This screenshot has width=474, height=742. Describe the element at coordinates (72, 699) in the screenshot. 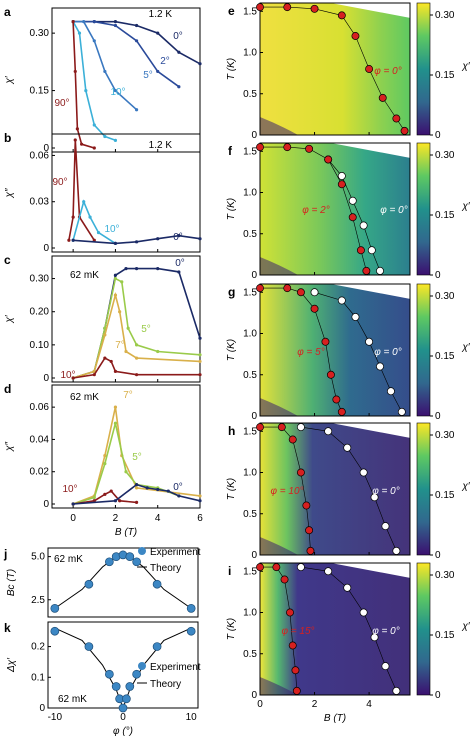

I see `temperature-label: 62 mK` at that location.